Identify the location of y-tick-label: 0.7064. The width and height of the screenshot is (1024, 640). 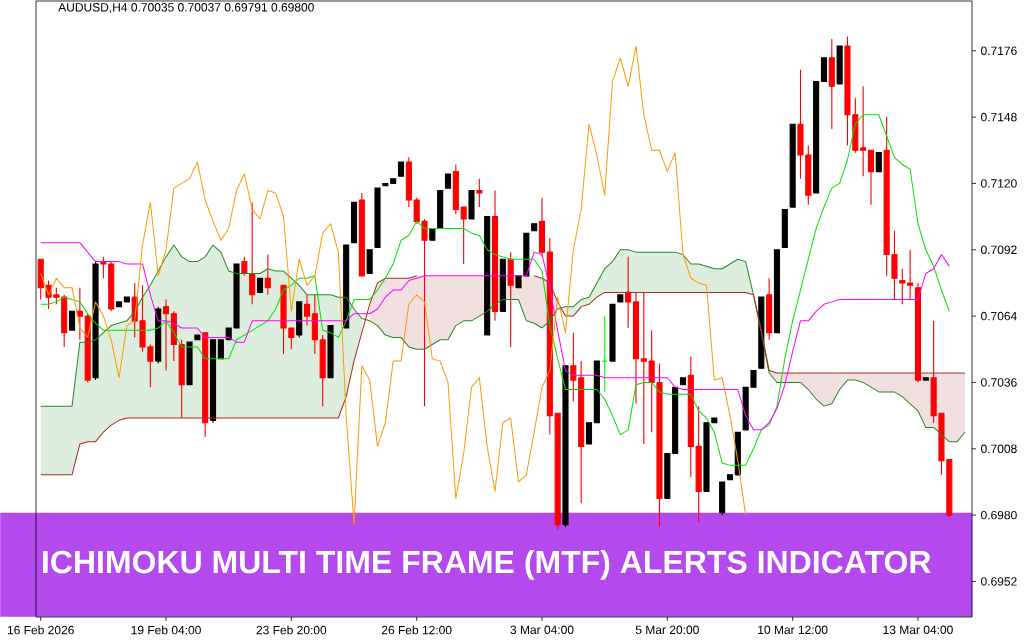
(999, 316).